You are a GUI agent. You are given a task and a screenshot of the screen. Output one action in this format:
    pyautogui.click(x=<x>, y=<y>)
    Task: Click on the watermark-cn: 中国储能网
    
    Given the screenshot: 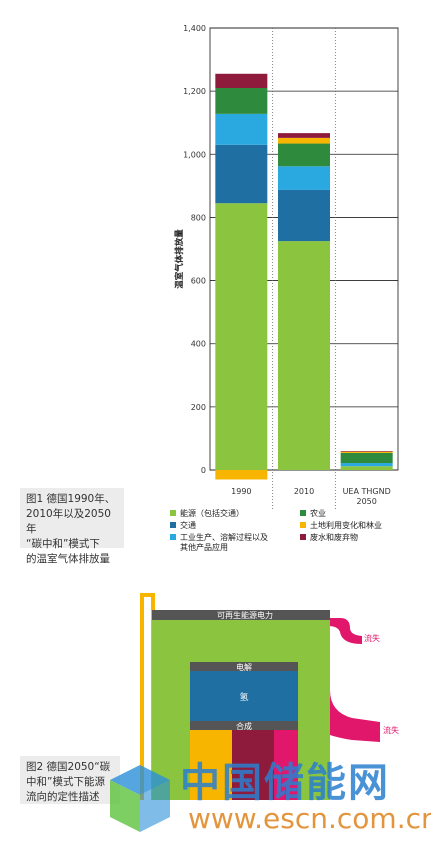 What is the action you would take?
    pyautogui.click(x=285, y=783)
    